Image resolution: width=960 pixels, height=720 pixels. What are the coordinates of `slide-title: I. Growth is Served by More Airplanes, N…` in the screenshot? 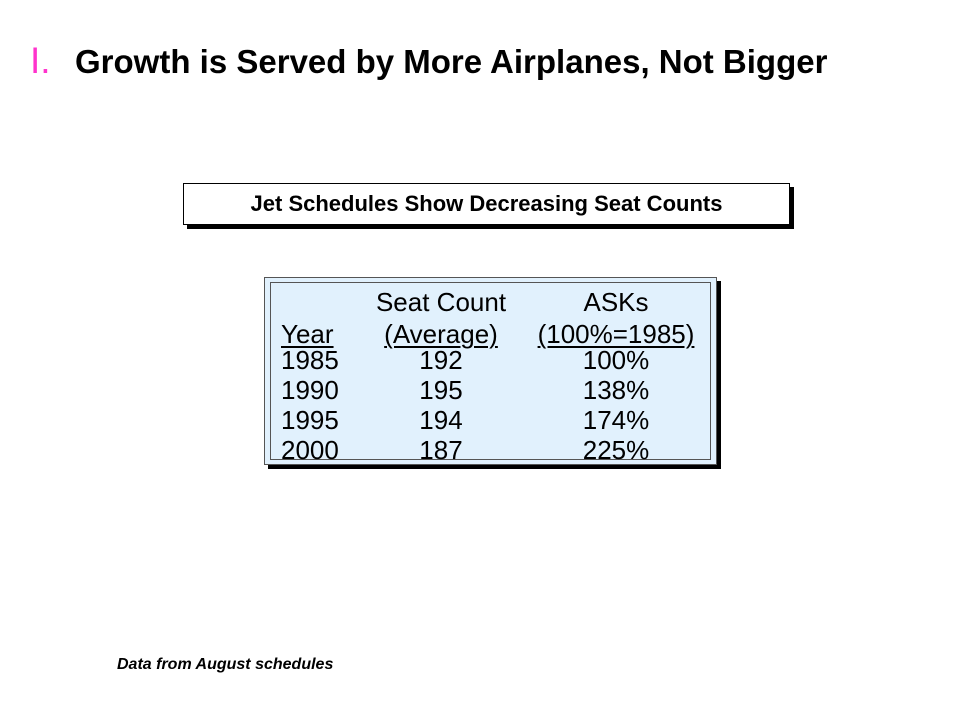 It's located at (428, 61).